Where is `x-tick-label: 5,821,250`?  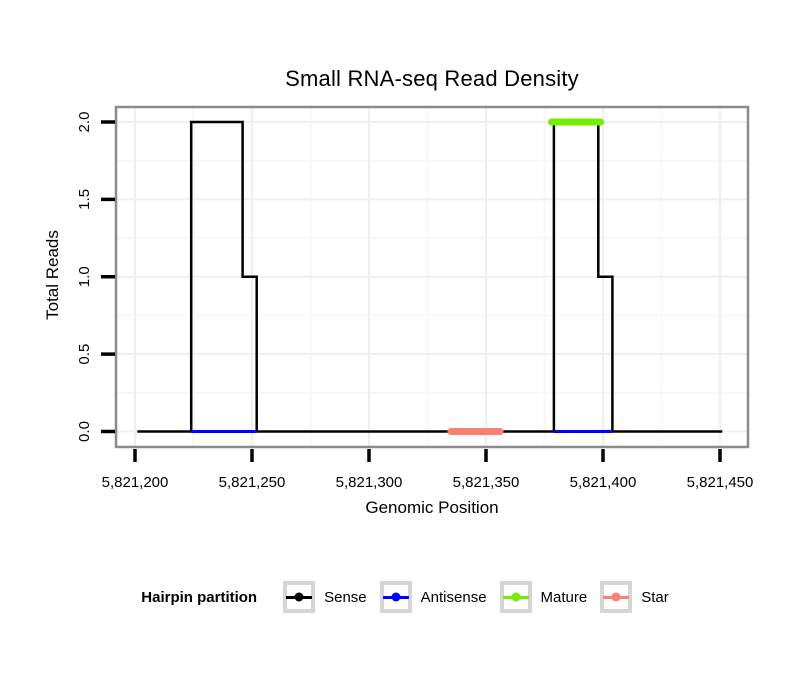 x-tick-label: 5,821,250 is located at coordinates (252, 482).